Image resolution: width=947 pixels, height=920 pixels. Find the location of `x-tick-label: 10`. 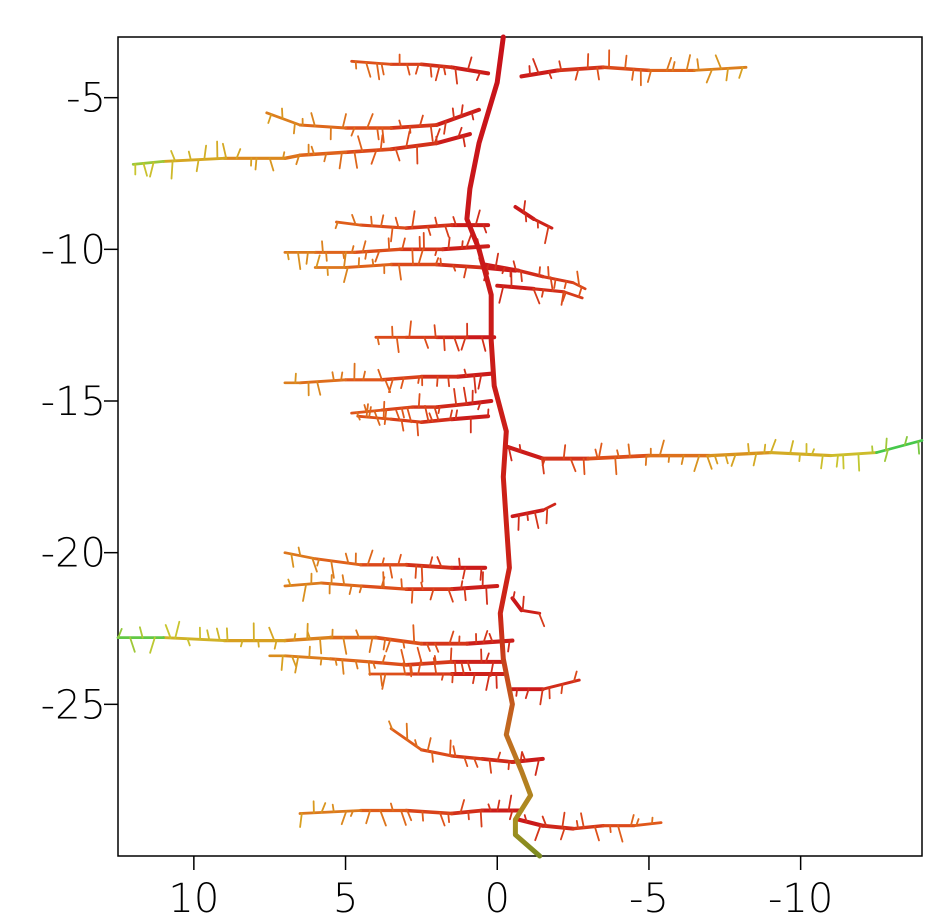

x-tick-label: 10 is located at coordinates (193, 898).